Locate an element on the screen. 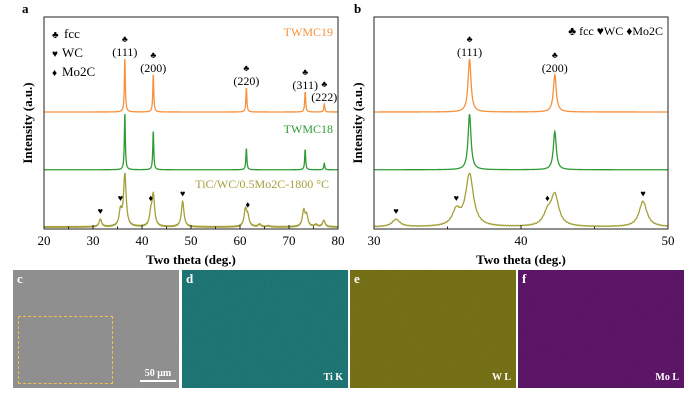  legend-a: ♣ fcc ♥ WC ♦ Mo2C is located at coordinates (73, 52).